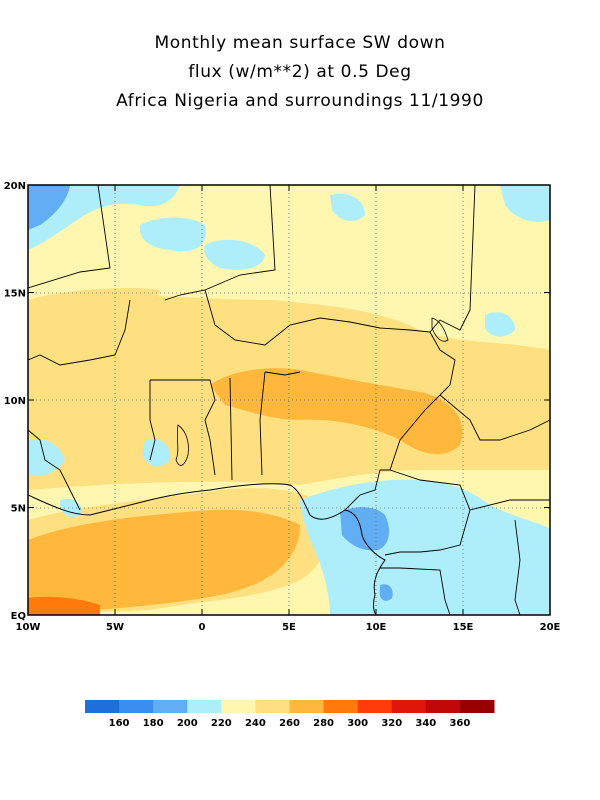 The image size is (600, 800). What do you see at coordinates (425, 723) in the screenshot?
I see `colorbar-label: 340` at bounding box center [425, 723].